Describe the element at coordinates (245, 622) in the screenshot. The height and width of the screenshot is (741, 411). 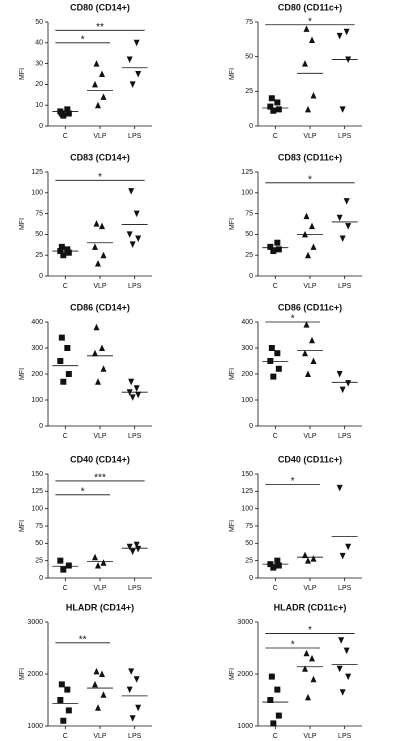
I see `y-tick-label: 3000` at that location.